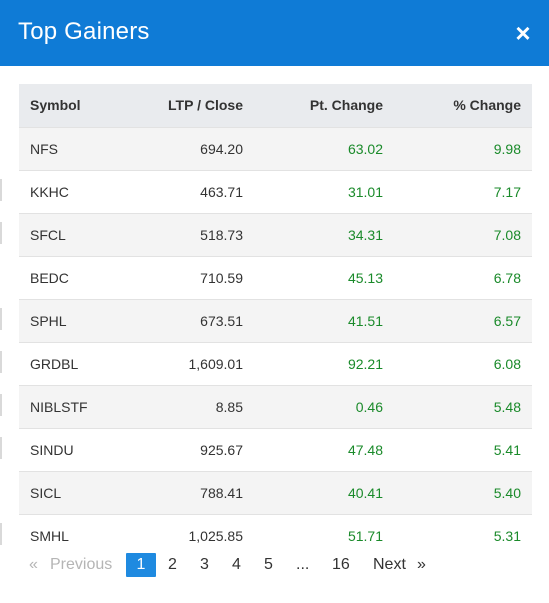  What do you see at coordinates (84, 31) in the screenshot?
I see `modal-title: Top Gainers` at bounding box center [84, 31].